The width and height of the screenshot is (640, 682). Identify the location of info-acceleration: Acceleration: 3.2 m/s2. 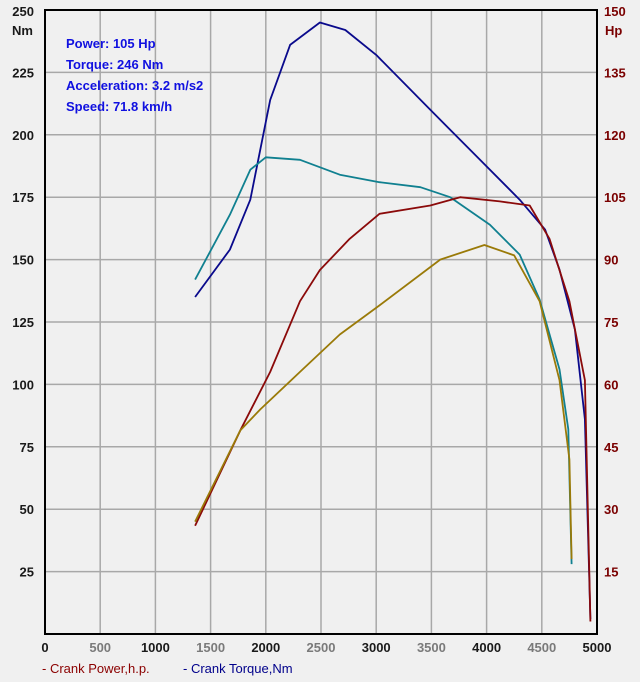
(134, 85).